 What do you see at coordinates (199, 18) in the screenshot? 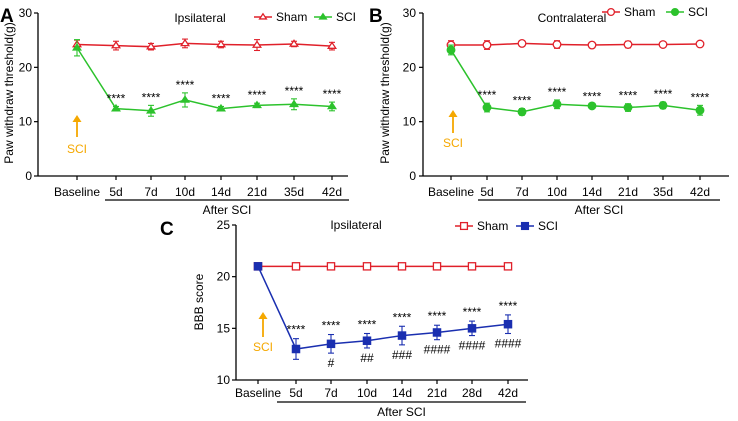
I see `chart-title: Ipsilateral` at bounding box center [199, 18].